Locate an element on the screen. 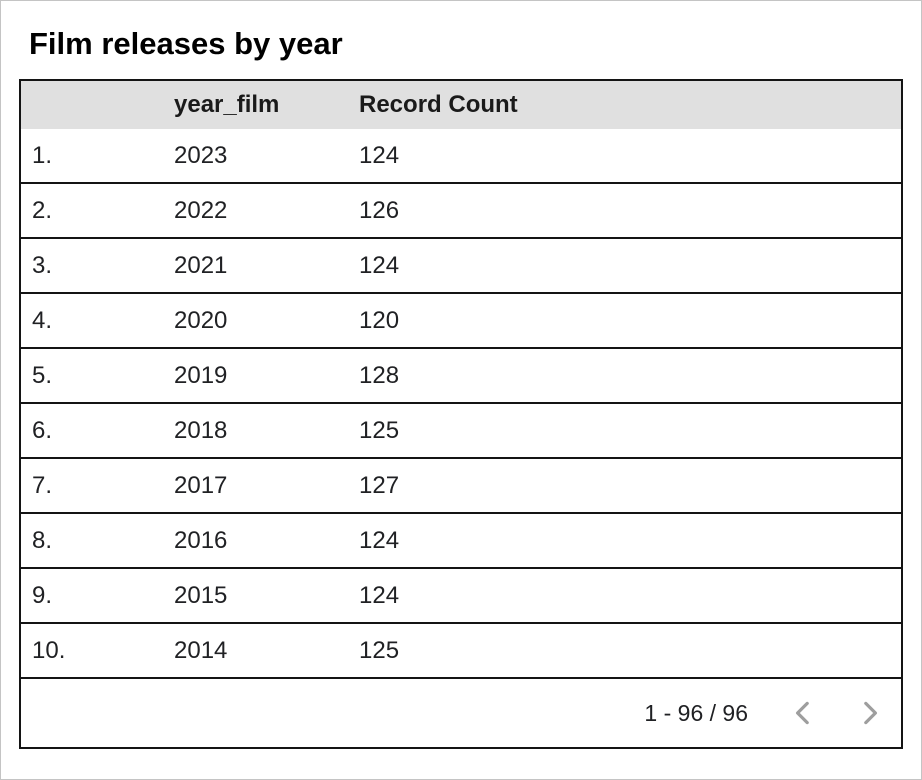  row-number-cell: 8. is located at coordinates (42, 540).